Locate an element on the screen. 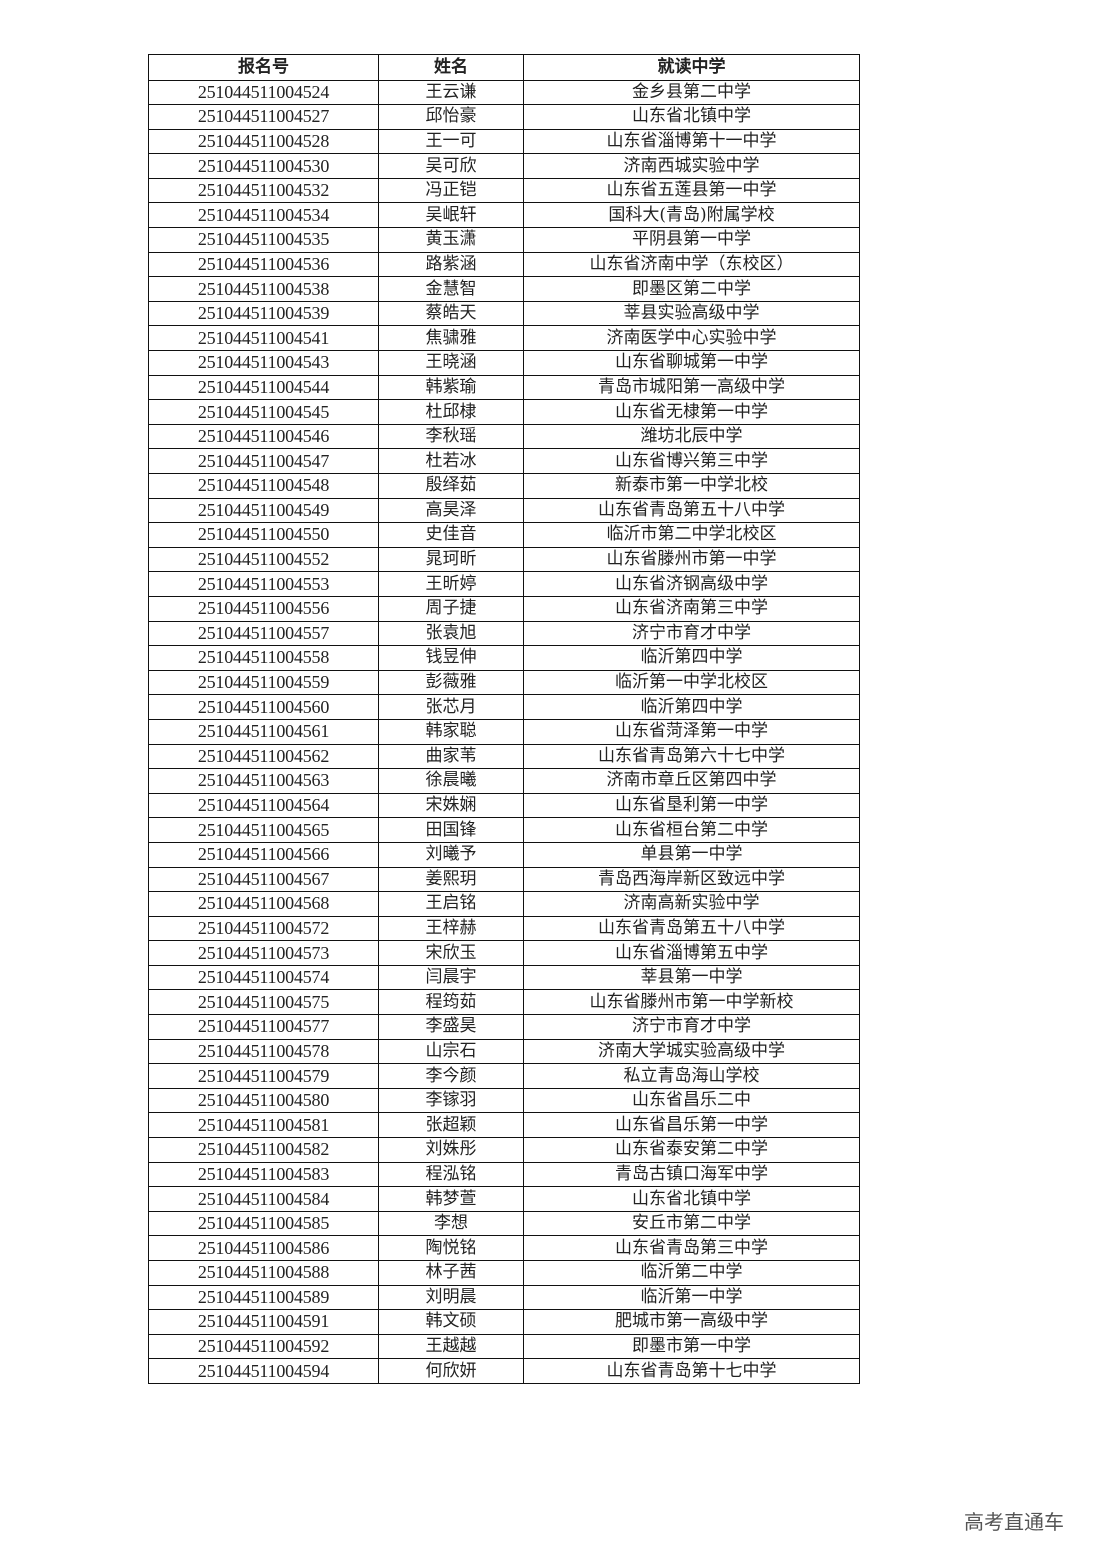 This screenshot has width=1102, height=1559. name-cell: 杜邱棣 is located at coordinates (451, 412).